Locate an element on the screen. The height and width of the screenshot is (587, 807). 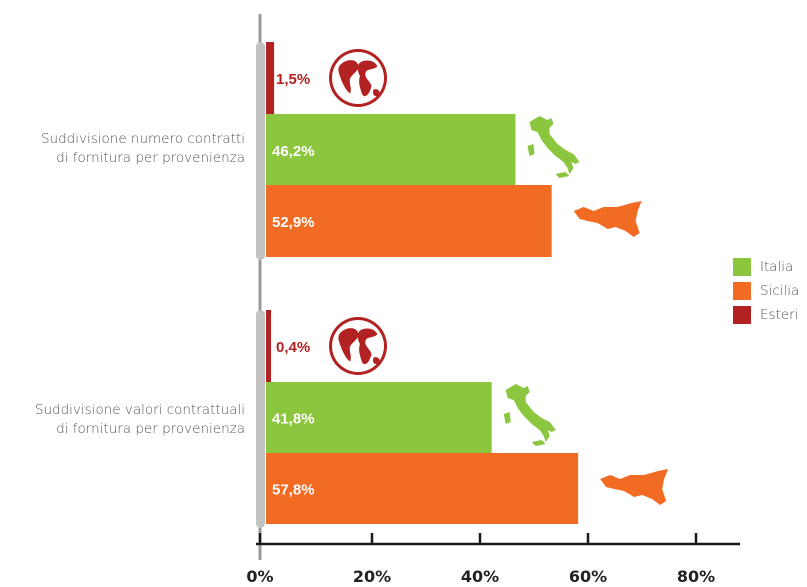
category-label-line: Suddivisione valori contrattuali is located at coordinates (139, 410).